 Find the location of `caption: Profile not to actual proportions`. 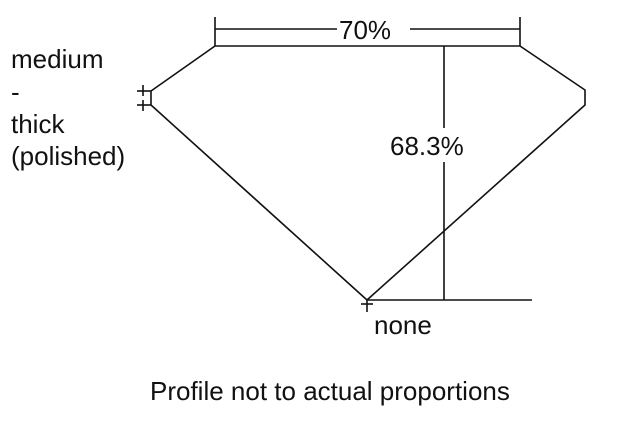

caption: Profile not to actual proportions is located at coordinates (330, 391).